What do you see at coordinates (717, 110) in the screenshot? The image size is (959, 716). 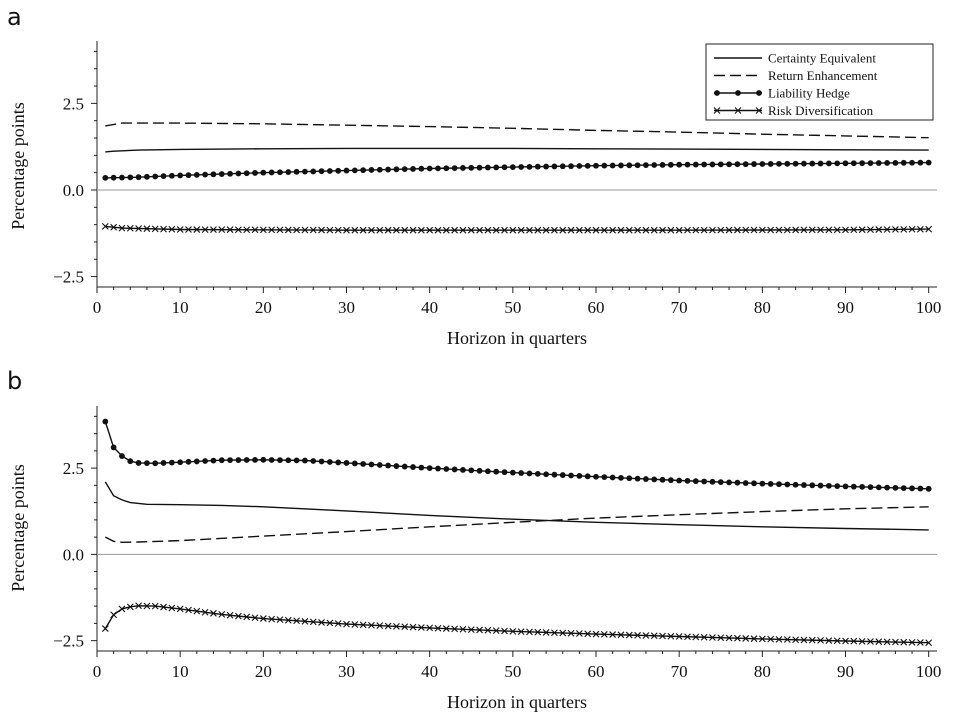 I see `legend-marker` at bounding box center [717, 110].